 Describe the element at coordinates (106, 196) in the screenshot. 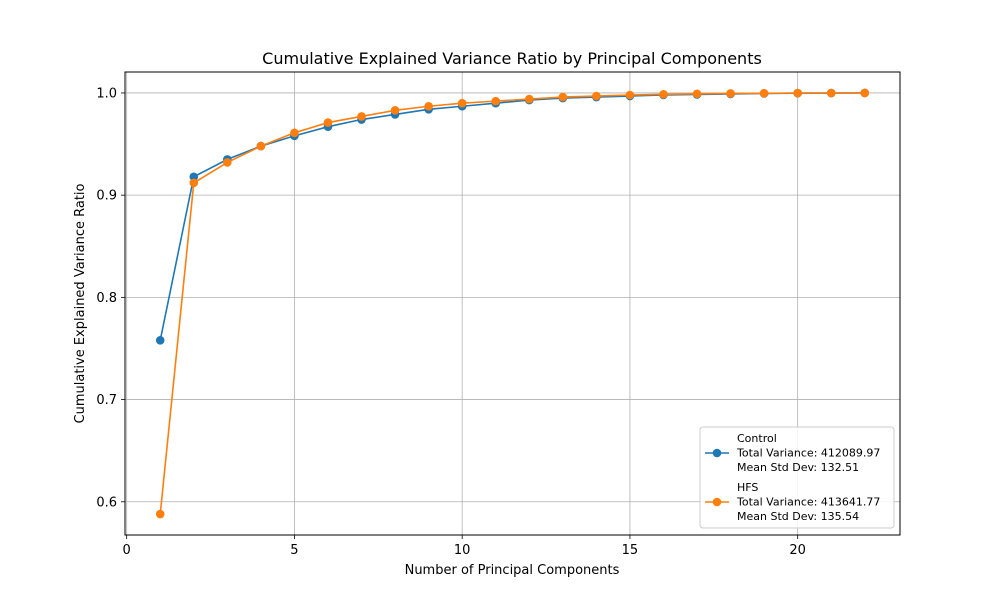

I see `y-tick-label: 0.9` at that location.